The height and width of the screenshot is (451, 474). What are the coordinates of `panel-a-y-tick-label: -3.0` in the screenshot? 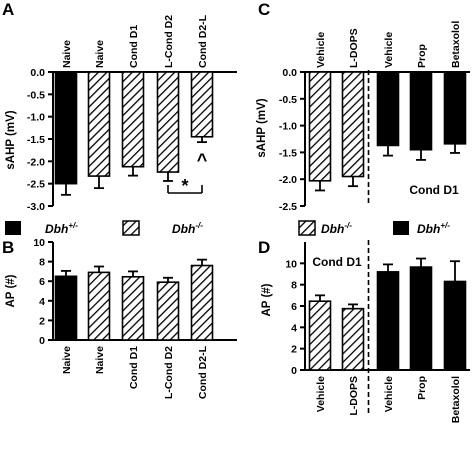 It's located at (36, 207).